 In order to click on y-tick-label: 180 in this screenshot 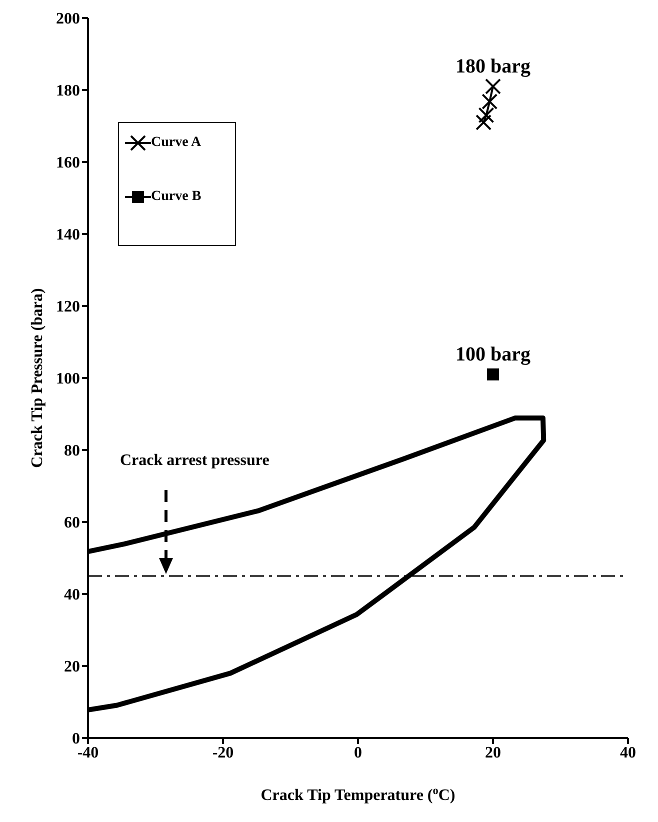, I will do `click(68, 91)`.